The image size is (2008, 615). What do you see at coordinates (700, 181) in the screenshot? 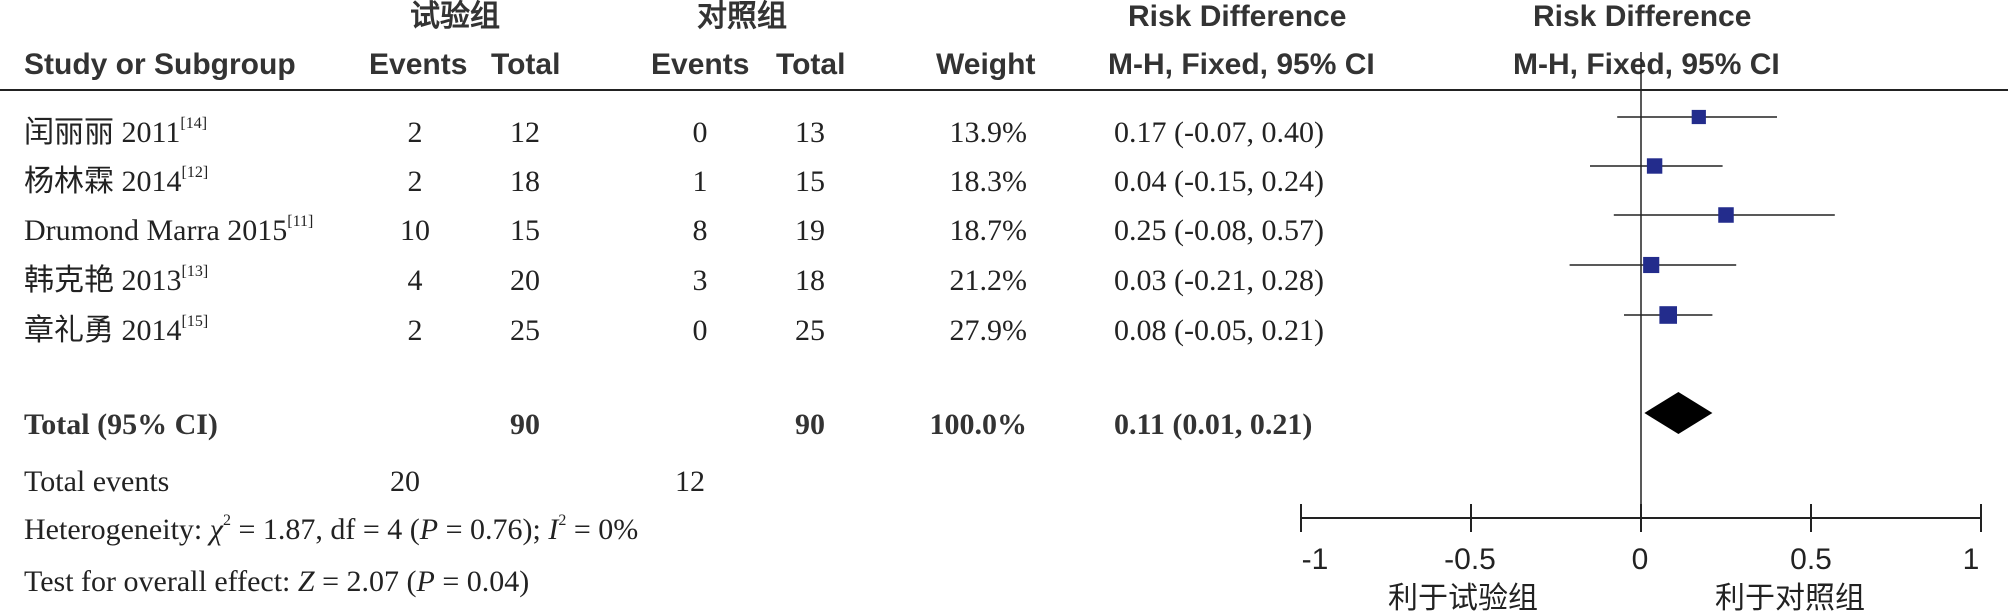
I see `events-ctrl-value: 1` at bounding box center [700, 181].